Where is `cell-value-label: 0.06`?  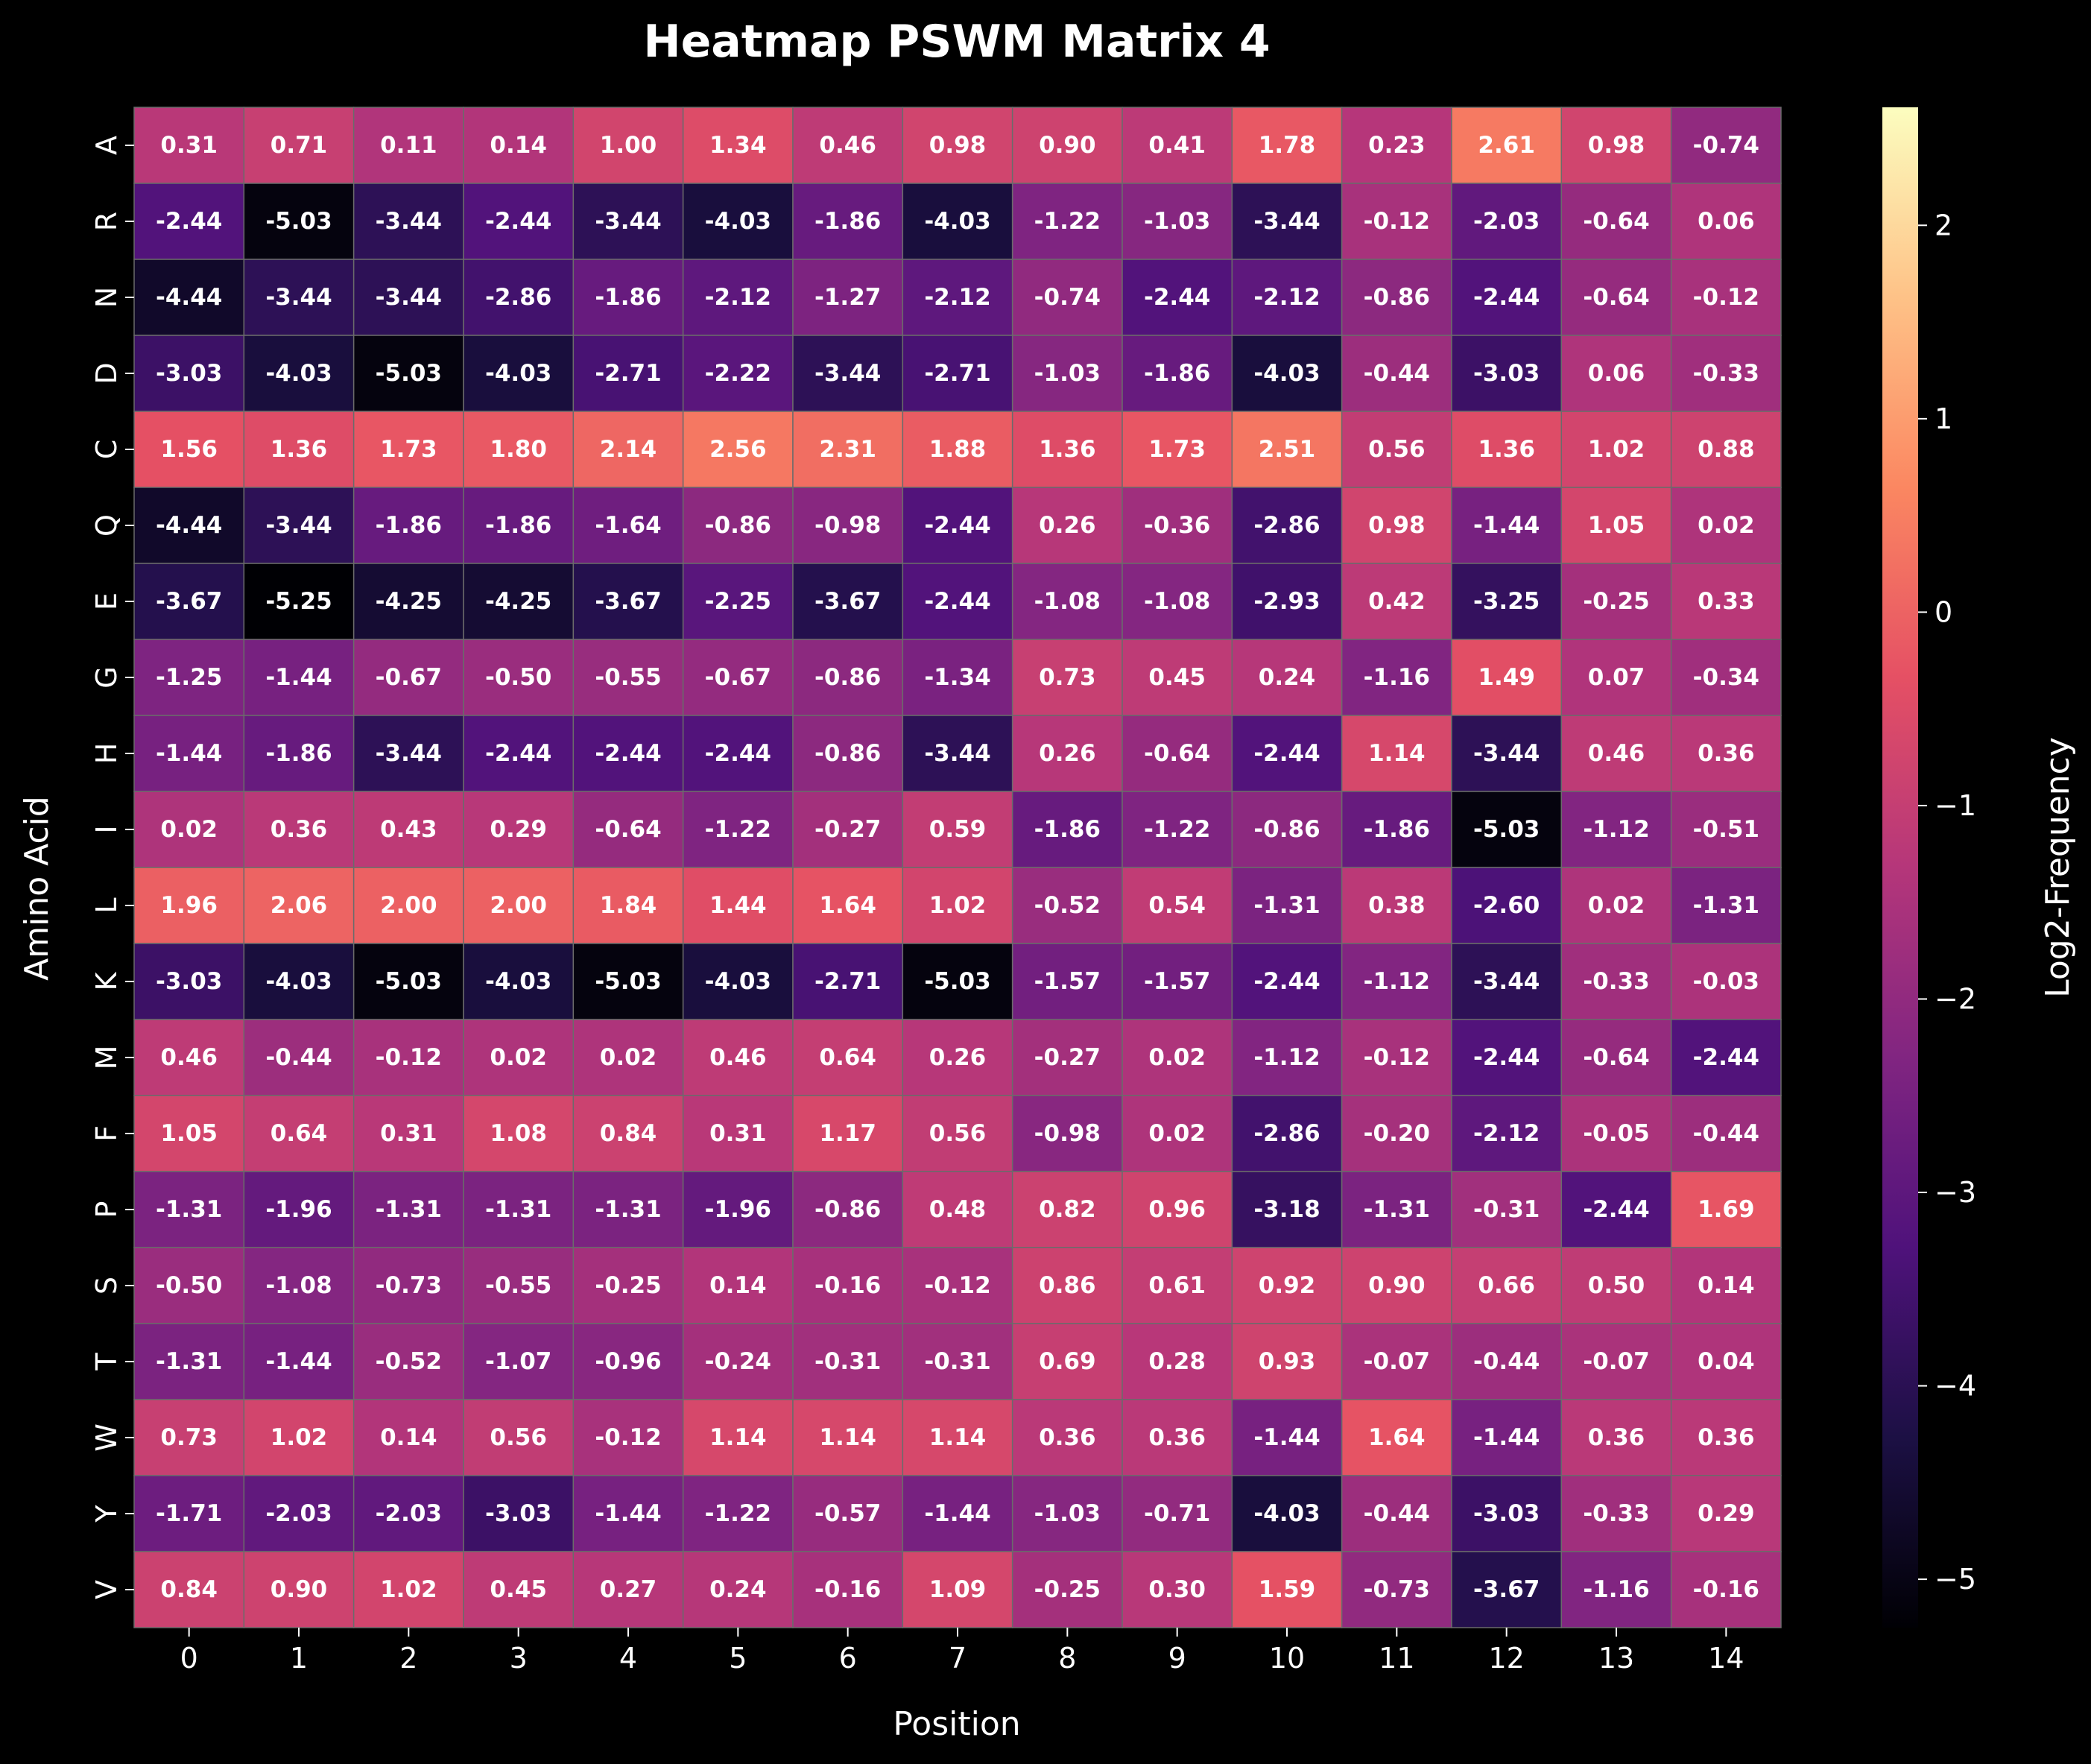
cell-value-label: 0.06 is located at coordinates (1617, 373).